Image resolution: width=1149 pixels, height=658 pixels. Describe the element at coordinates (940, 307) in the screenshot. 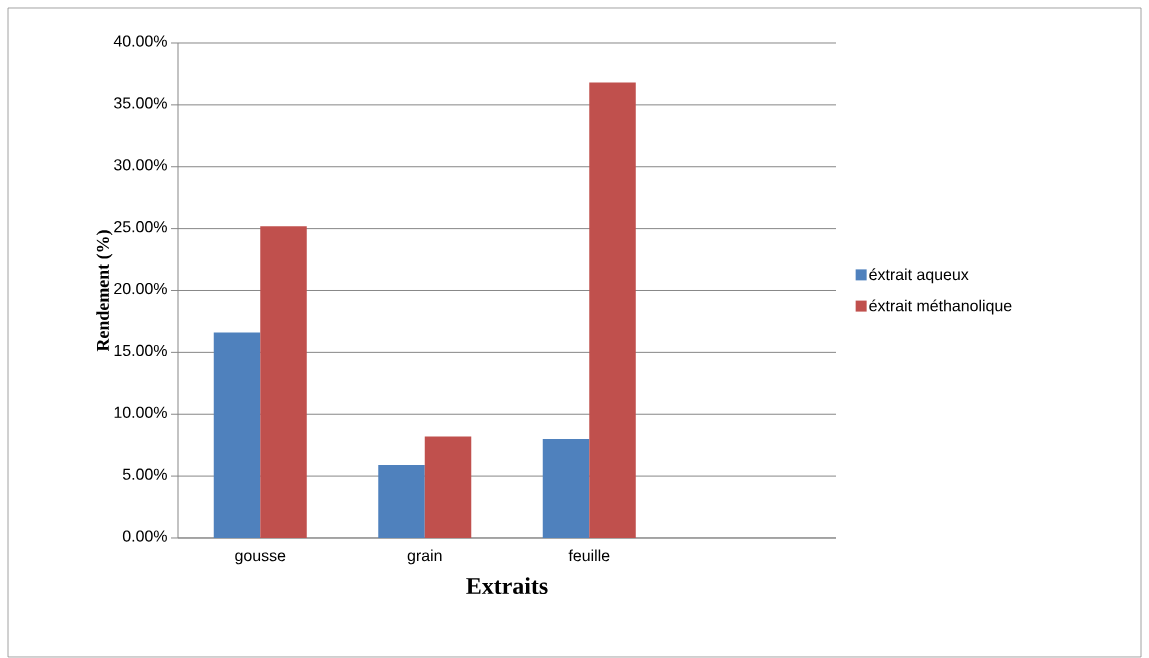

I see `legend-label: éxtrait méthanolique` at that location.